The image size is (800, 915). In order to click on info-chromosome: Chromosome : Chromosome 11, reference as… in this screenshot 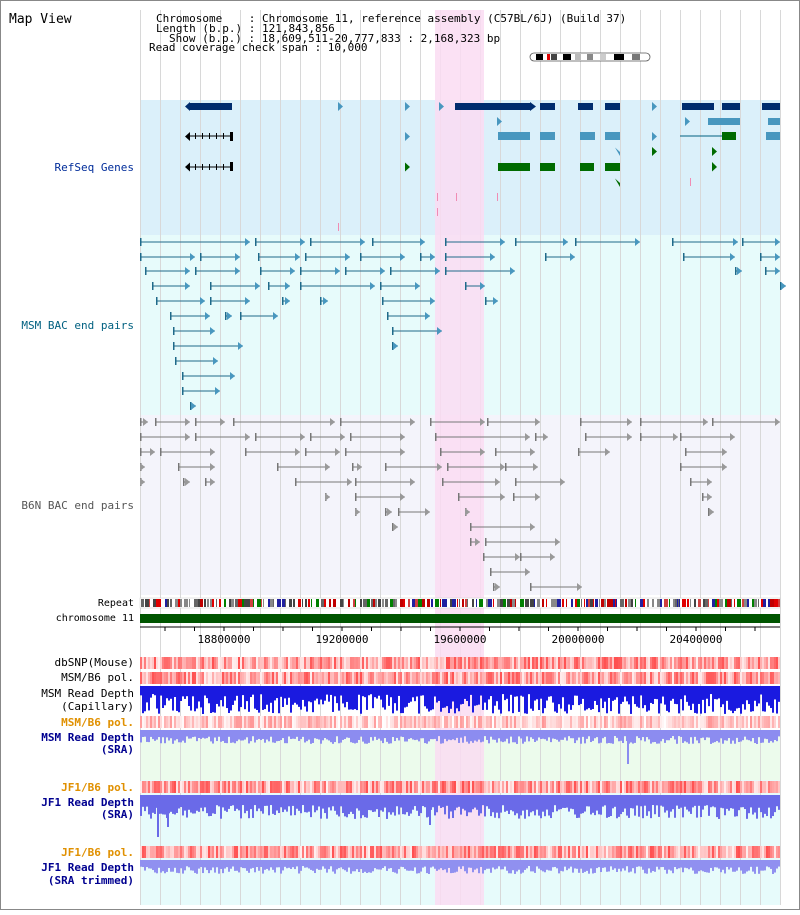, I will do `click(391, 18)`.